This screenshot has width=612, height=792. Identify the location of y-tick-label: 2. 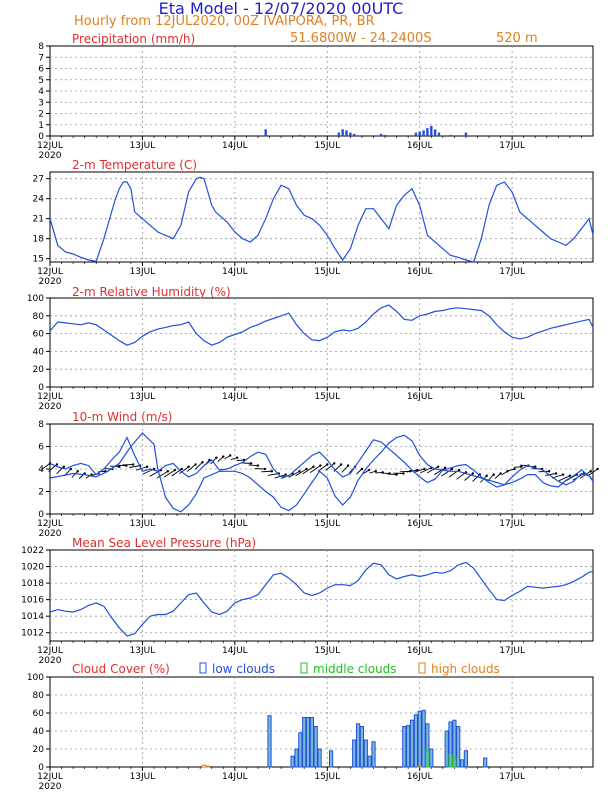
(41, 115).